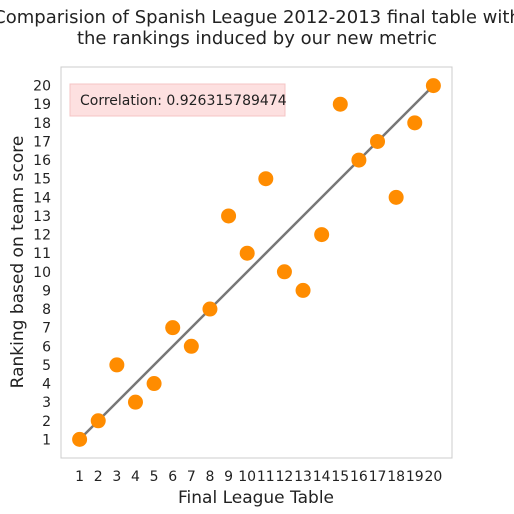 The height and width of the screenshot is (514, 514). What do you see at coordinates (18, 262) in the screenshot?
I see `y-axis-label: Ranking based on team score` at bounding box center [18, 262].